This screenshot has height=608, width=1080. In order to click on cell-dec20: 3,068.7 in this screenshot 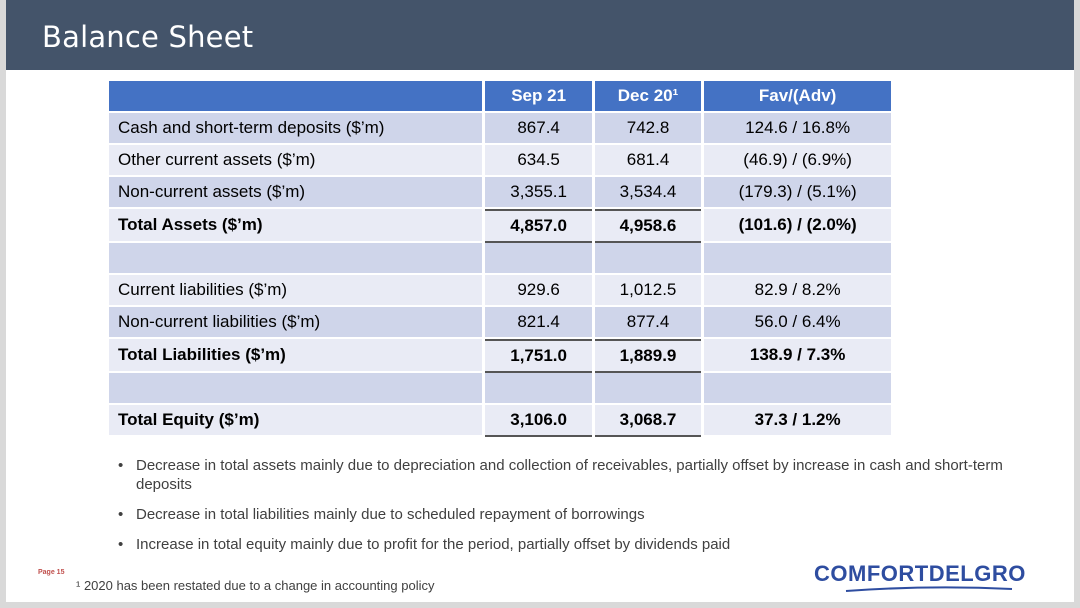, I will do `click(648, 421)`.